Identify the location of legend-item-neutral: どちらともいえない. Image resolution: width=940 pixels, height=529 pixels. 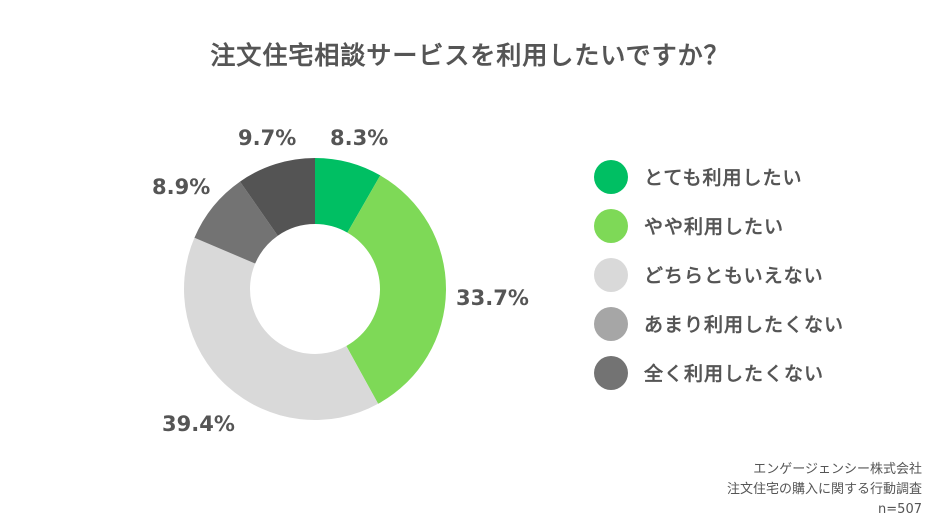
(719, 274).